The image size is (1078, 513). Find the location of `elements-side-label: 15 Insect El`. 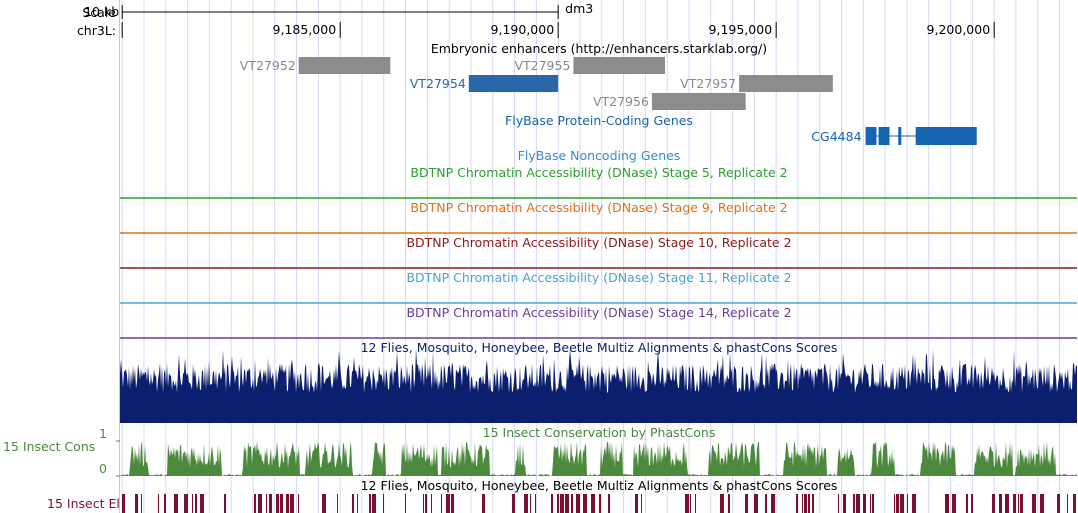

elements-side-label: 15 Insect El is located at coordinates (83, 503).